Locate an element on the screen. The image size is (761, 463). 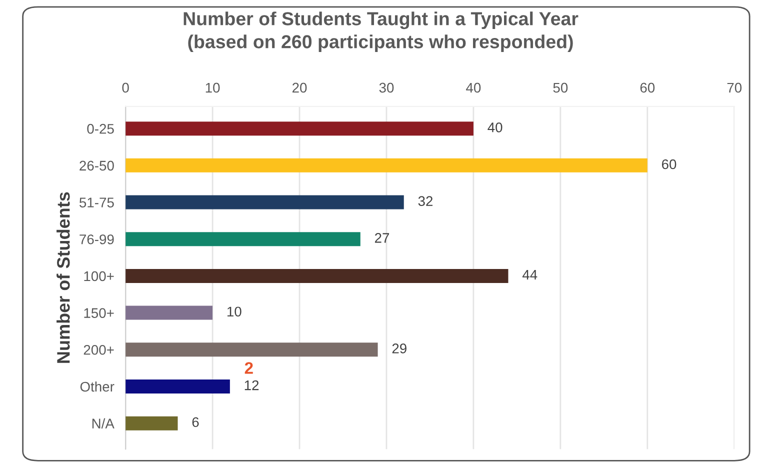
data-label: 32 is located at coordinates (425, 201).